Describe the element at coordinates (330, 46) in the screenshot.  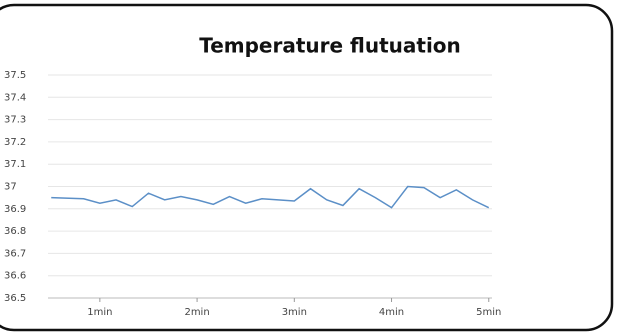
I see `chart-title: Temperature flutuation` at that location.